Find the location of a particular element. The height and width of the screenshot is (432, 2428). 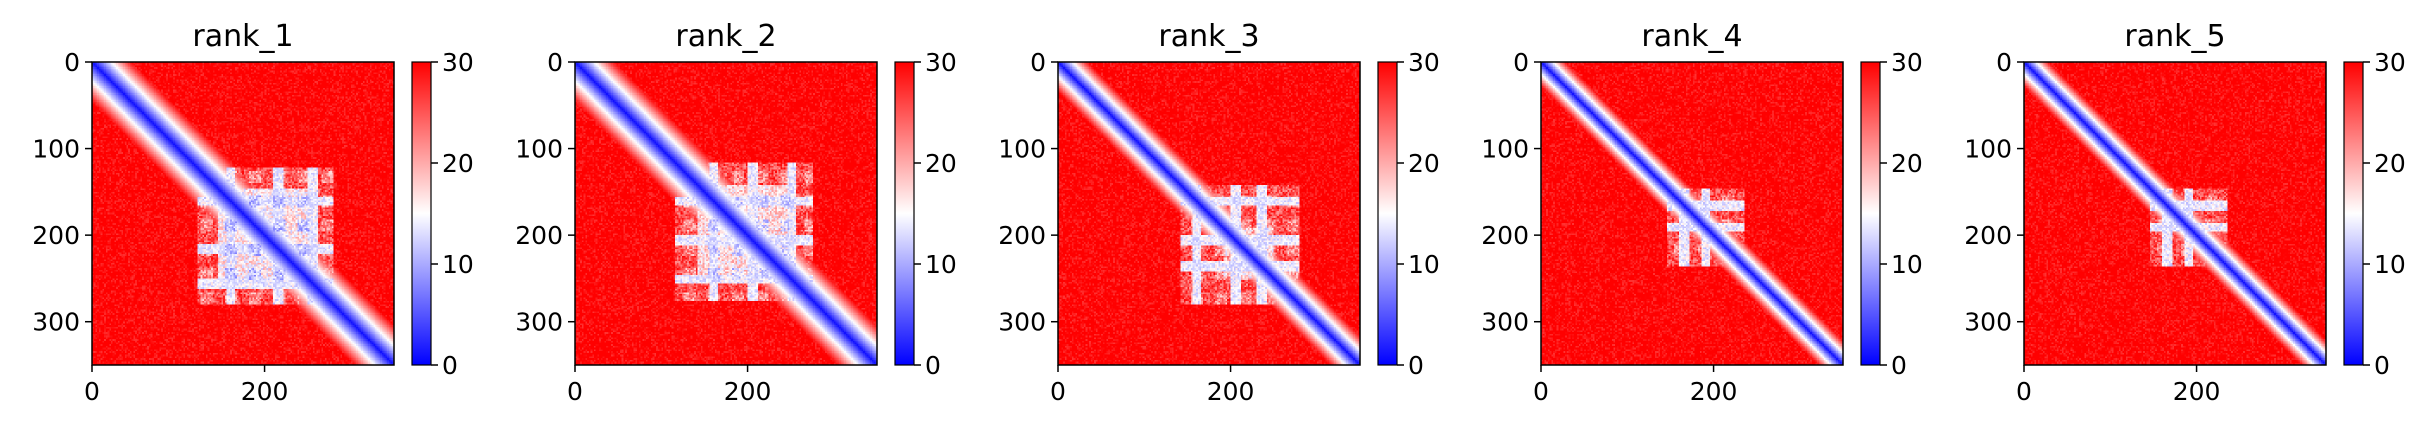

plot-title: rank_1 is located at coordinates (242, 36).